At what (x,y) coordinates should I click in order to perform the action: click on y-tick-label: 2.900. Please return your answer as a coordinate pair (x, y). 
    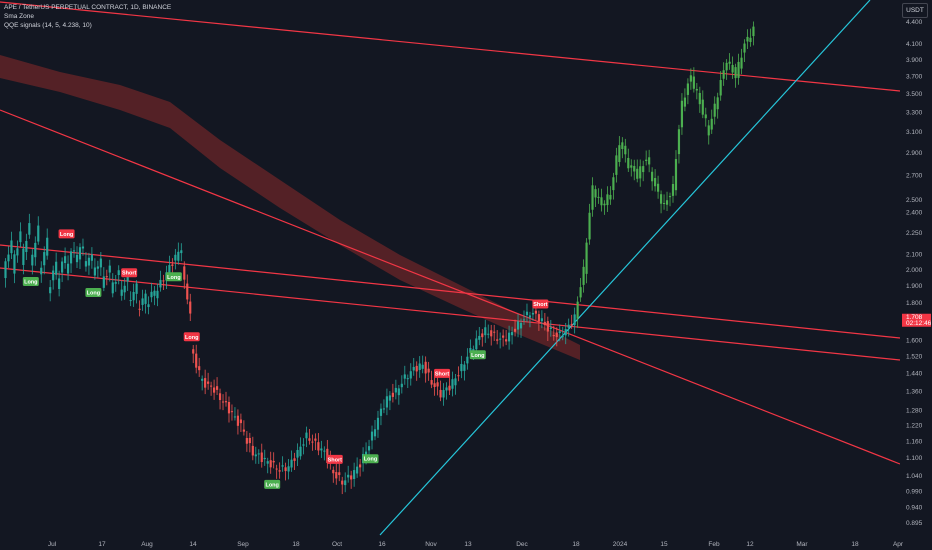
    Looking at the image, I should click on (914, 153).